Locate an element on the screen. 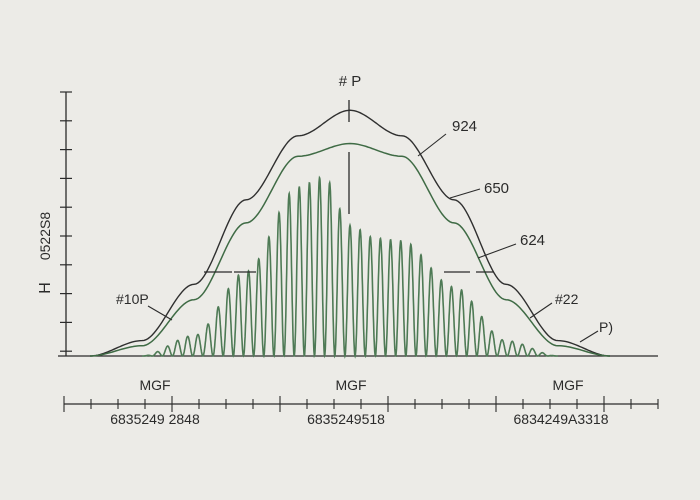 The image size is (700, 500). y-axis-label: H is located at coordinates (45, 288).